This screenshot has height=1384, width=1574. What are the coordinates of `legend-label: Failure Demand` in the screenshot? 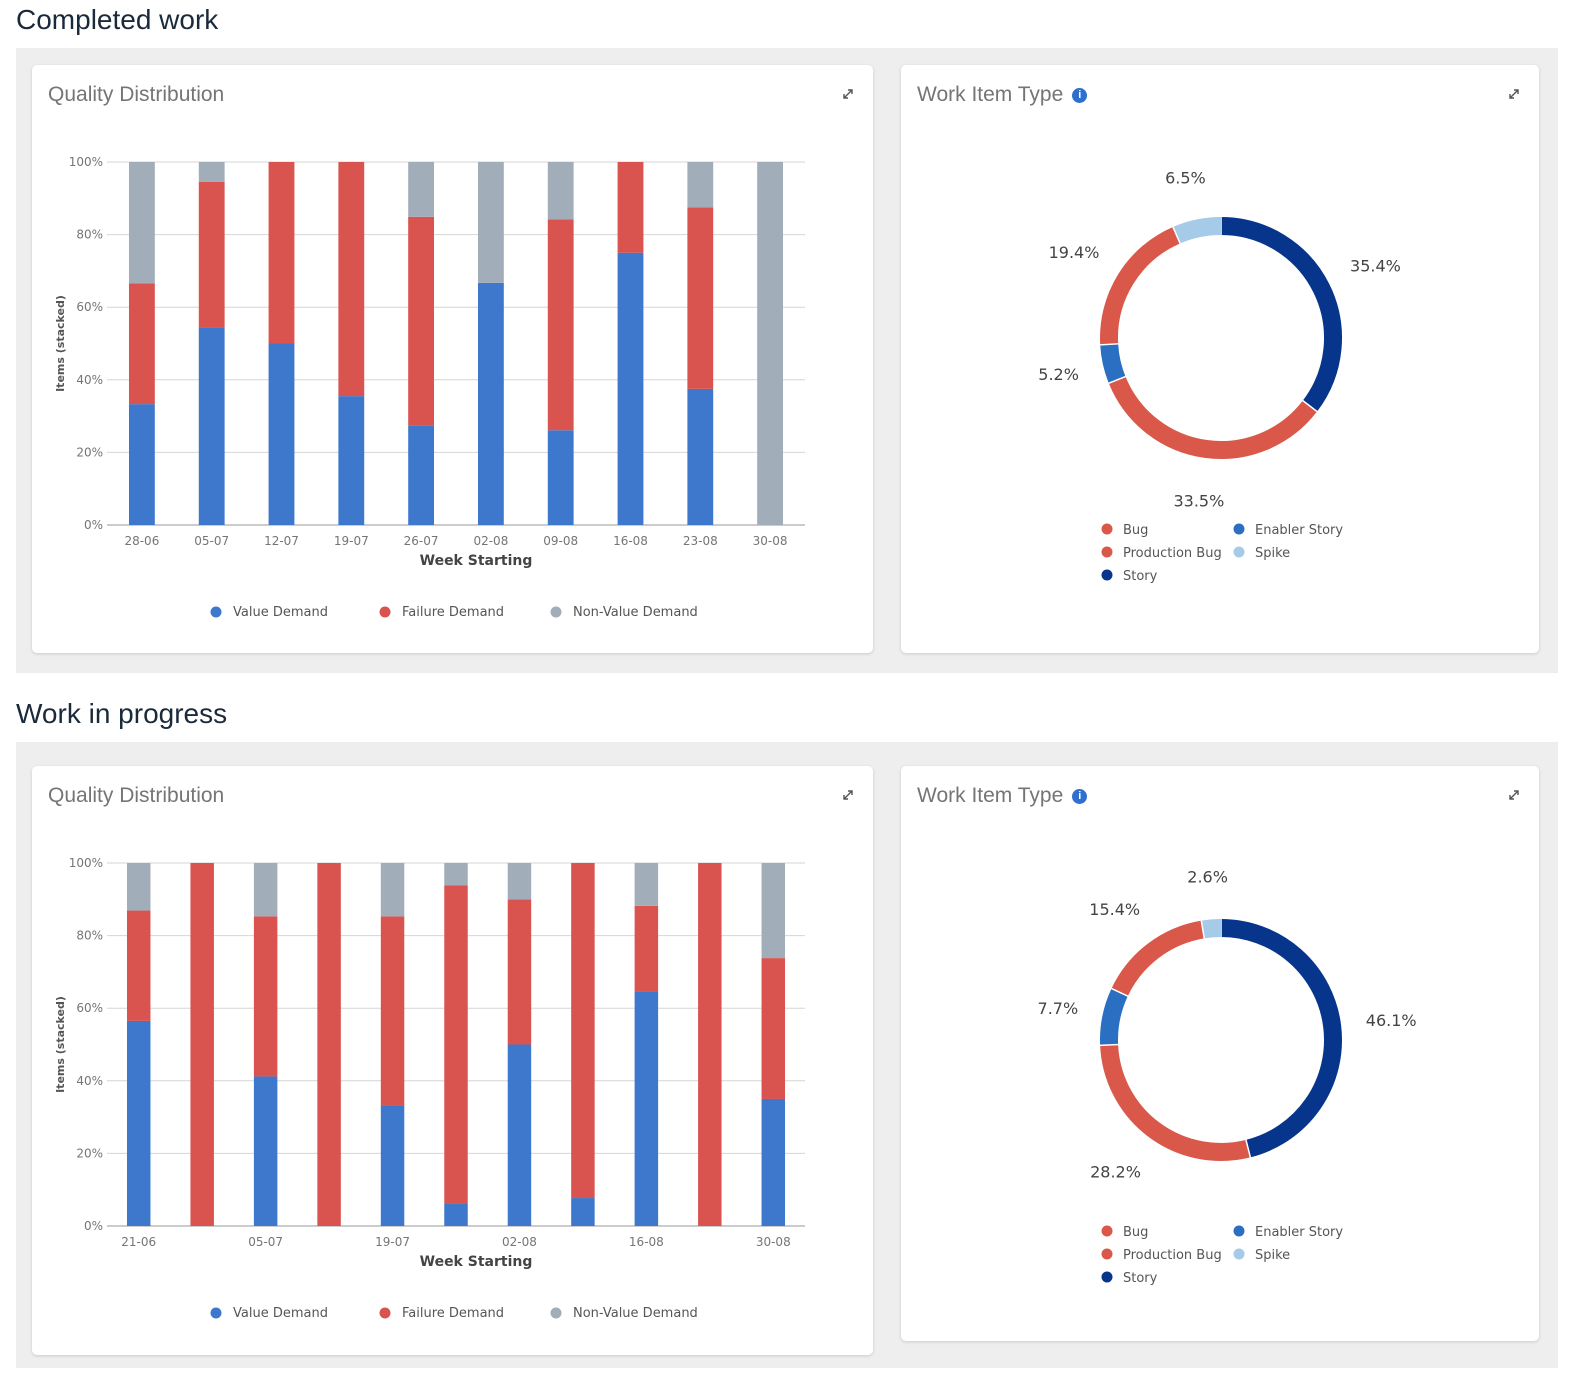 It's located at (453, 612).